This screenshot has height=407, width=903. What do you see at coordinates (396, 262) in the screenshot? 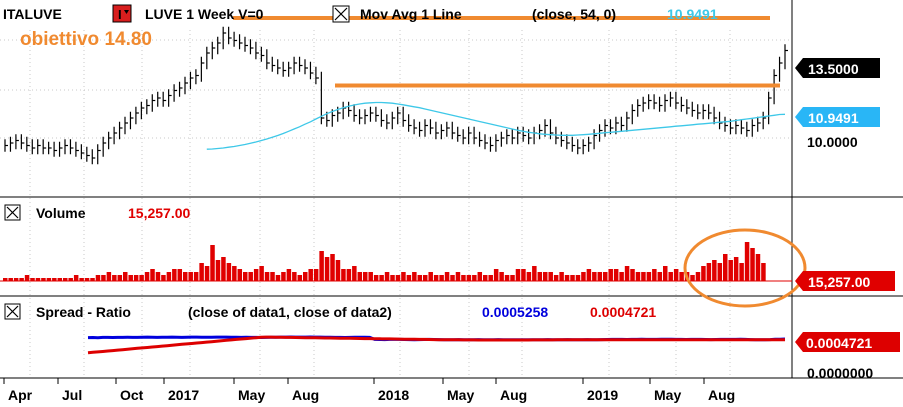
I see `volume-bars` at bounding box center [396, 262].